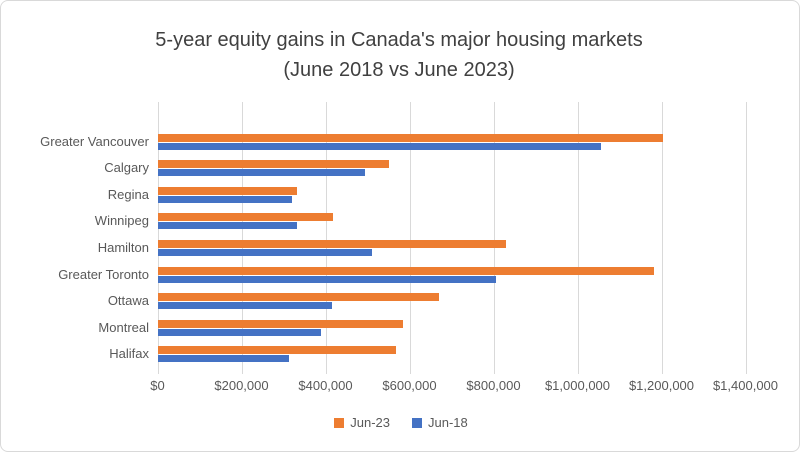 This screenshot has height=452, width=800. What do you see at coordinates (327, 279) in the screenshot?
I see `bar-jun-18-greater-toronto` at bounding box center [327, 279].